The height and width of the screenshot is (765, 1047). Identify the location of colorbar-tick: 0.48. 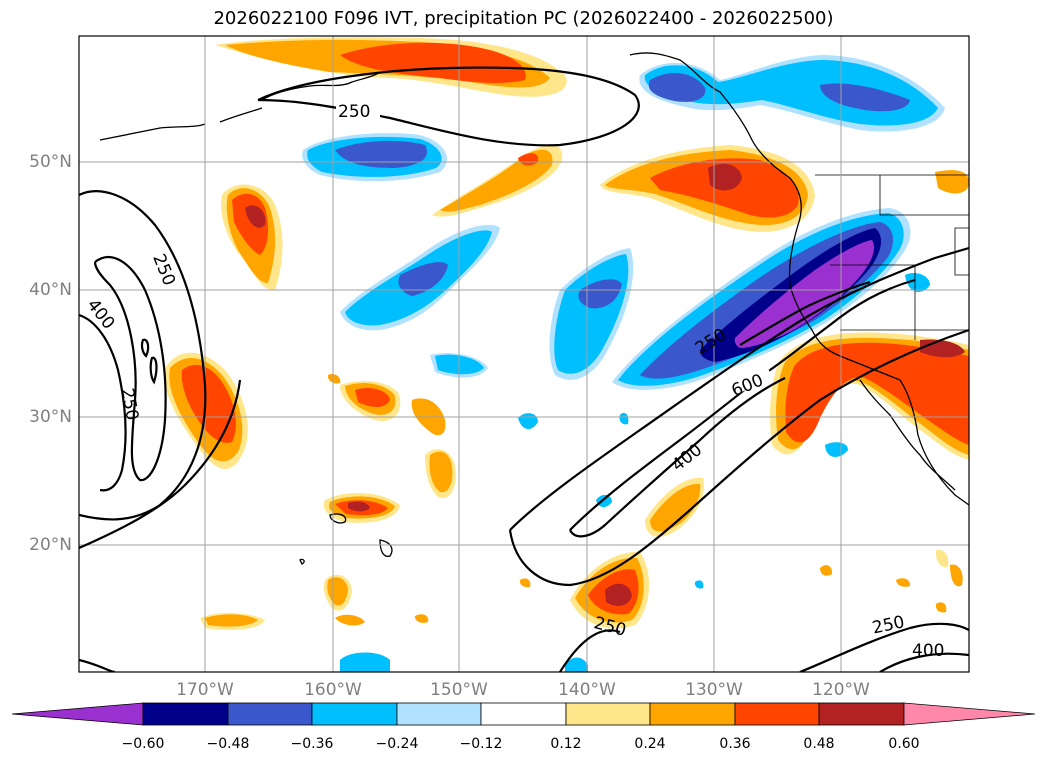
(819, 744).